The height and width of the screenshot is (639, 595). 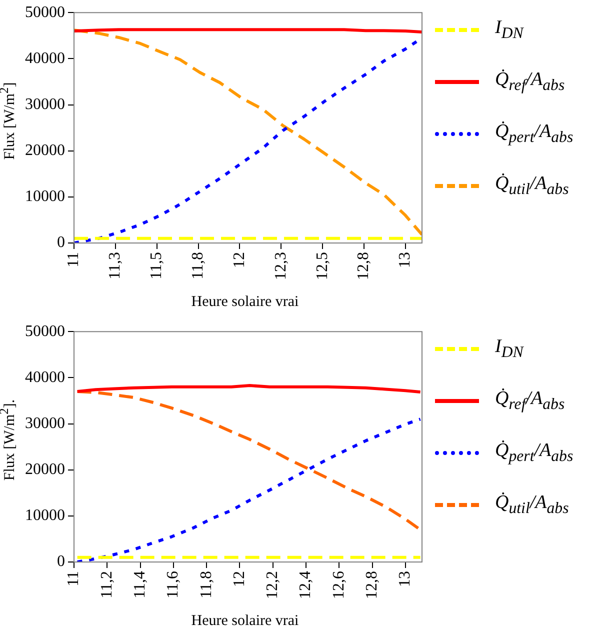 I want to click on x-tick-label: 12,4, so click(x=305, y=585).